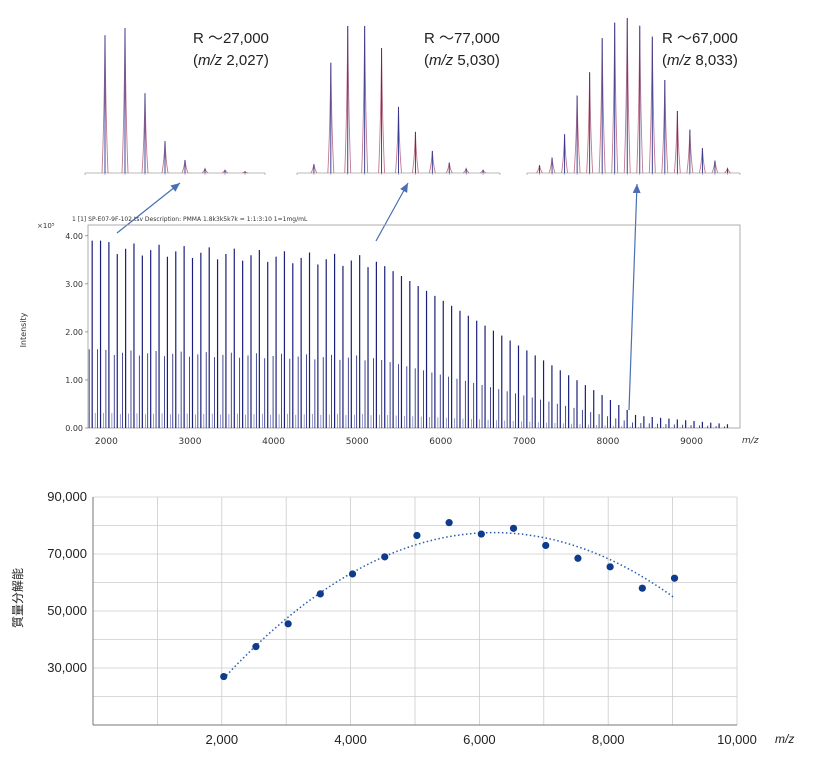 The width and height of the screenshot is (824, 764). Describe the element at coordinates (476, 60) in the screenshot. I see `mz-value: 5,030` at that location.